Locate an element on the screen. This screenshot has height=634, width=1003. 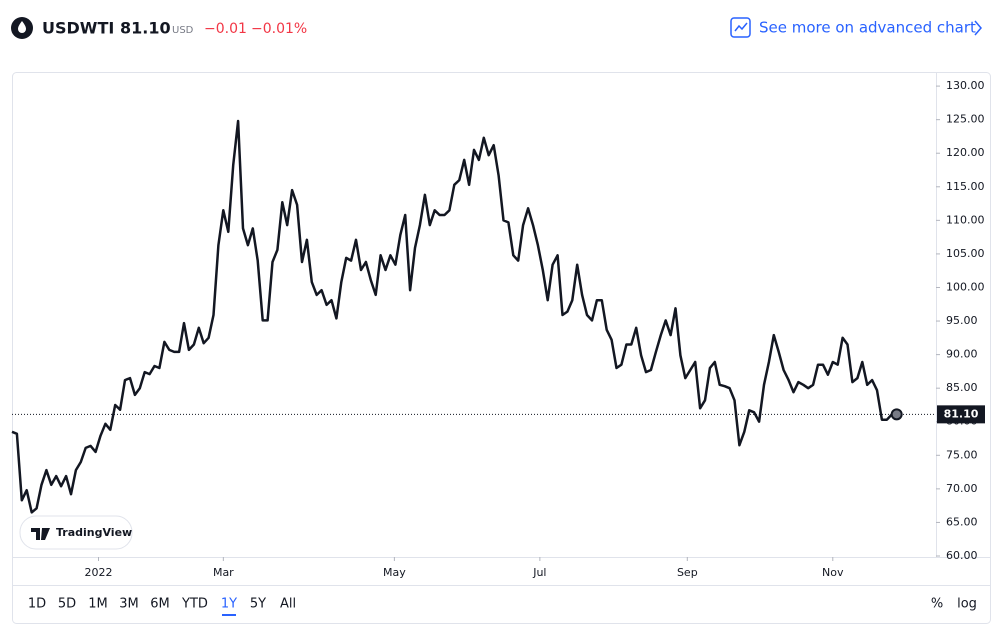
range-button: 5Y is located at coordinates (258, 604).